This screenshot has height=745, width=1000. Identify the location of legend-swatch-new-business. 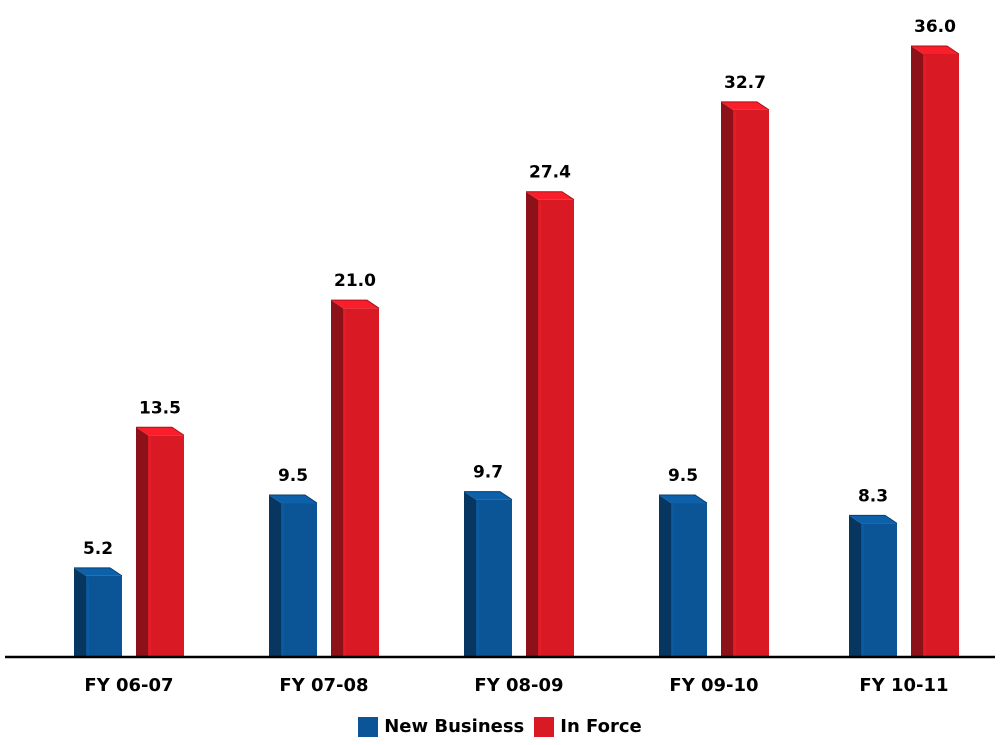
(368, 726).